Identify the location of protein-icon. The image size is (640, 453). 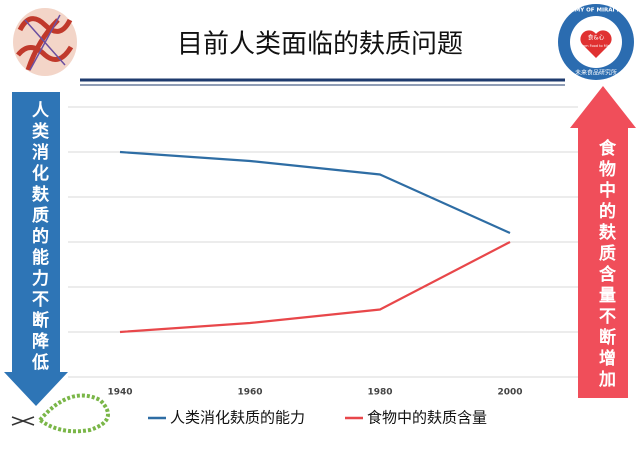
(45, 42).